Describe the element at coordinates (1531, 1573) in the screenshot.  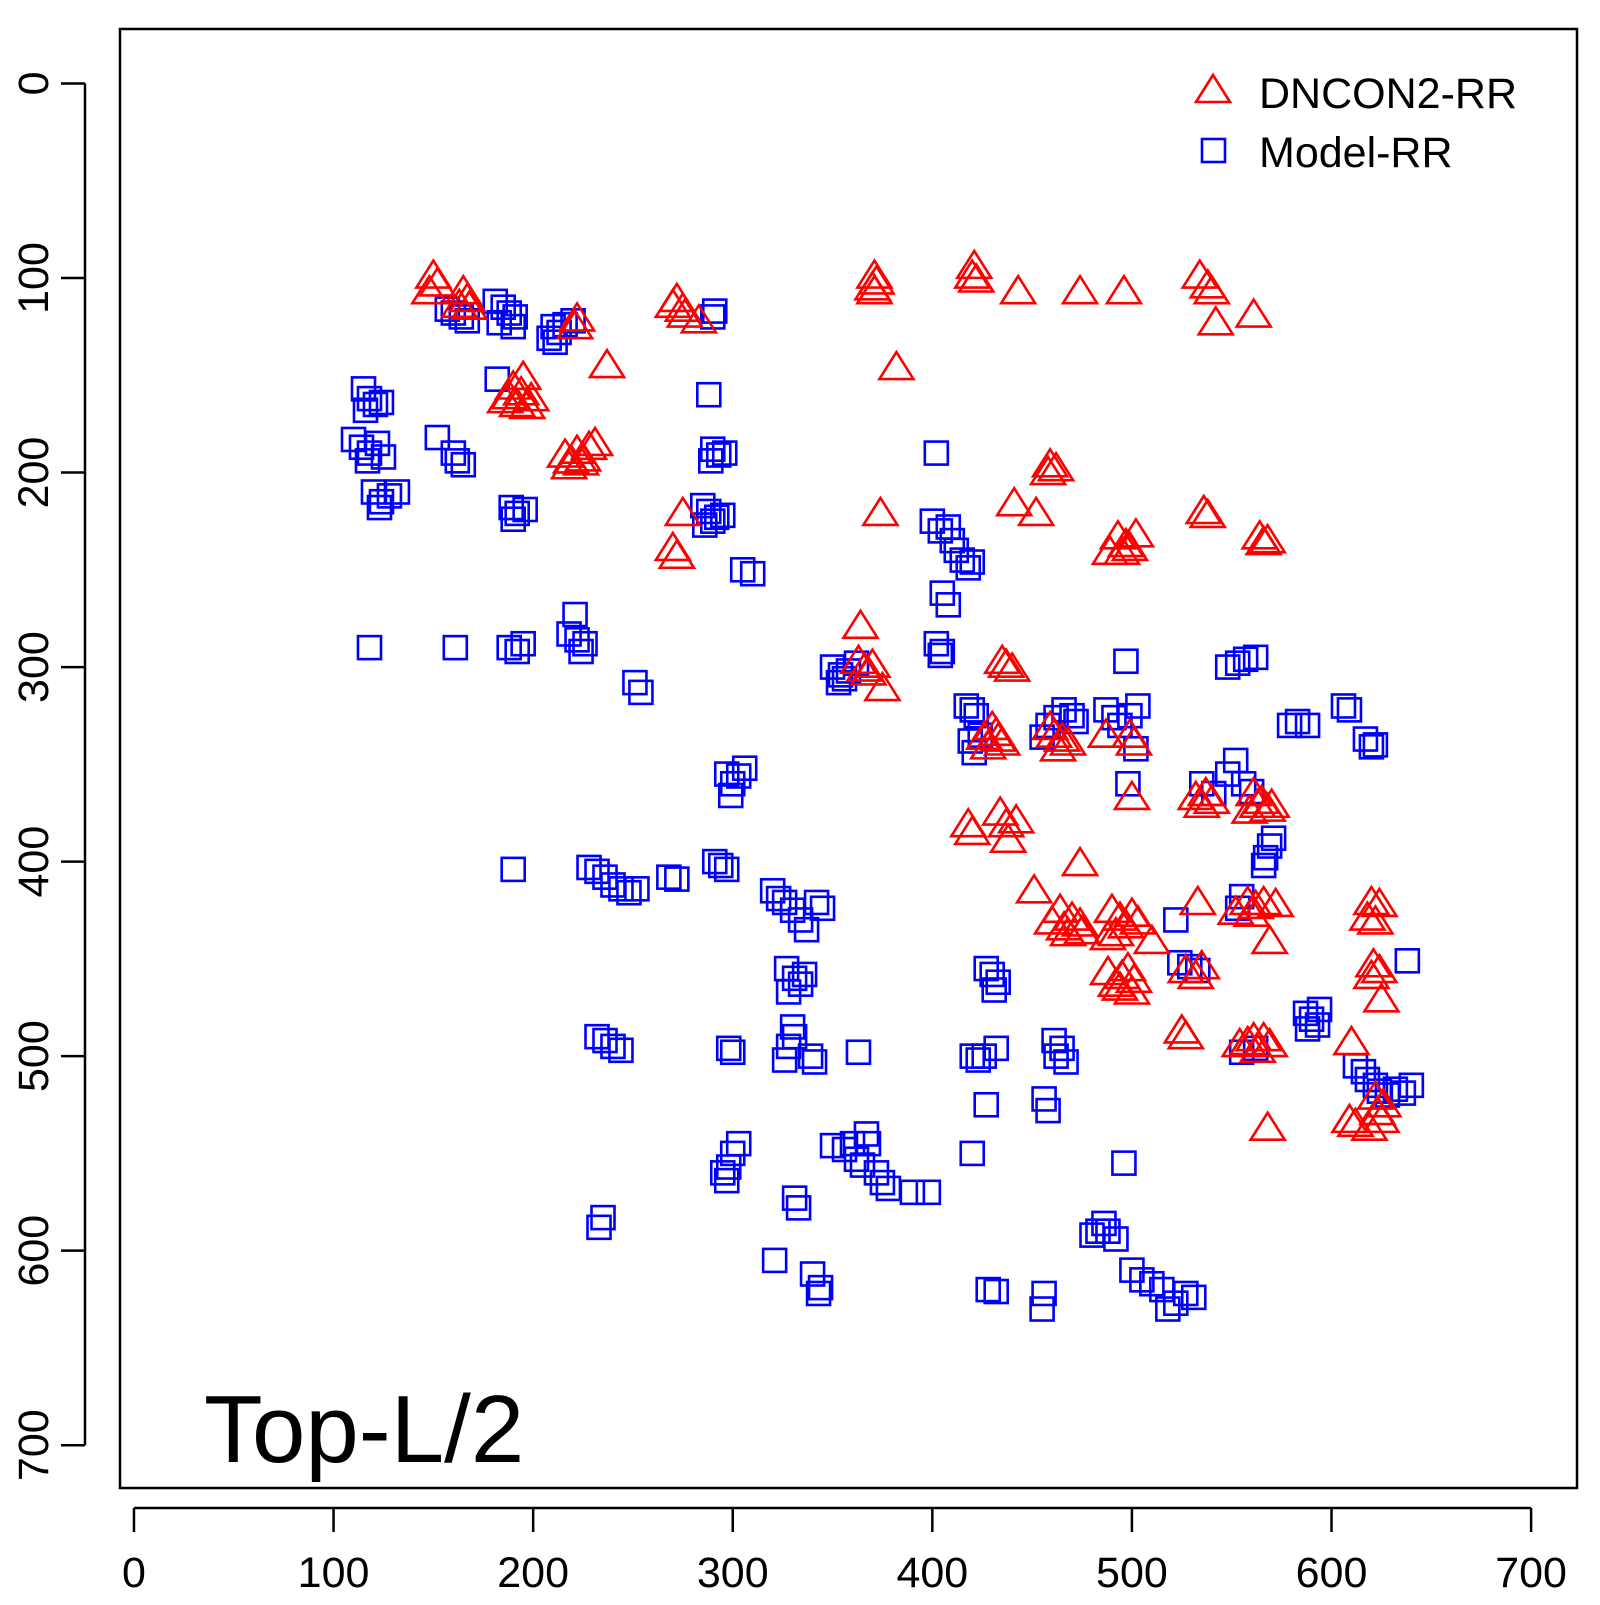
I see `x-tick-label: 700` at that location.